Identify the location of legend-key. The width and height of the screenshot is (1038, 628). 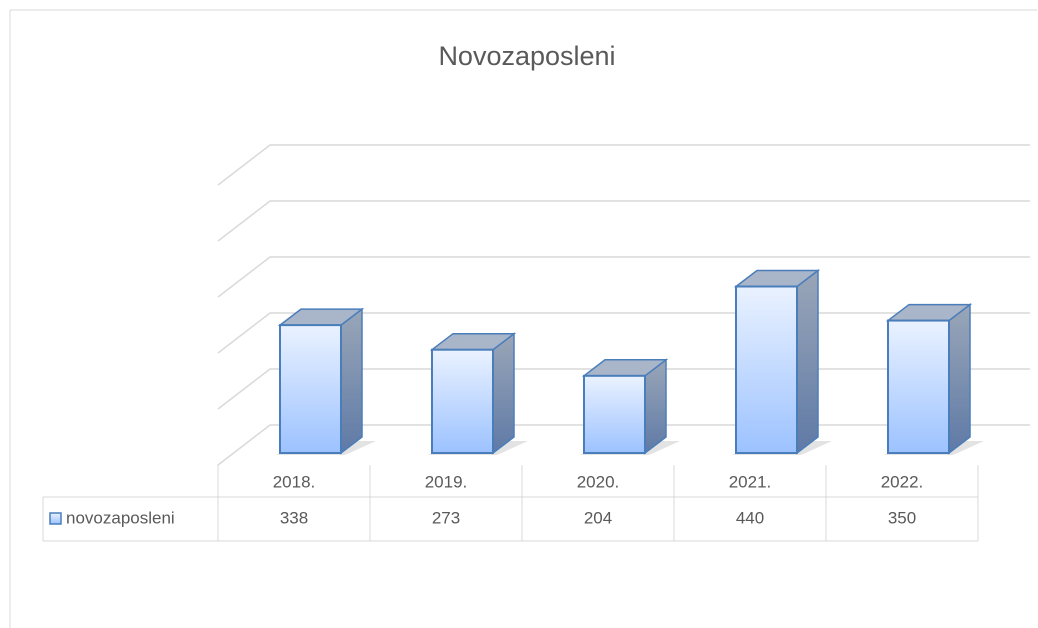
(55, 518).